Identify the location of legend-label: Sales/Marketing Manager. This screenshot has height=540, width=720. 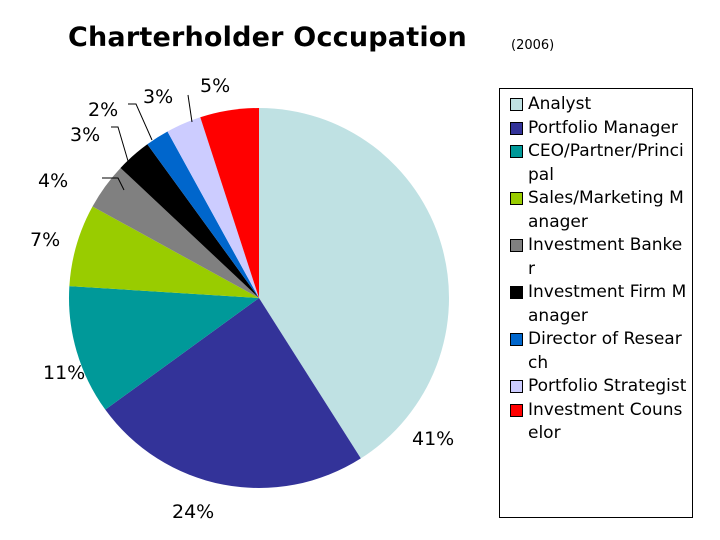
(606, 210).